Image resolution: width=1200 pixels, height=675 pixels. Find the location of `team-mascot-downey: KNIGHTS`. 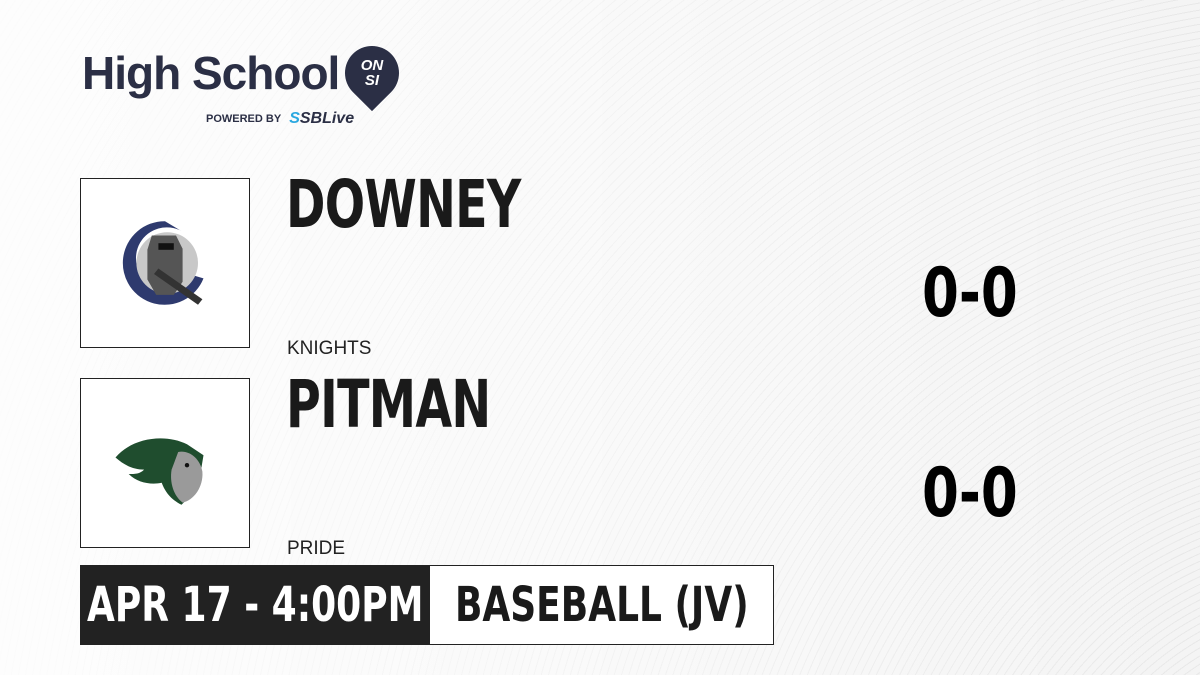

team-mascot-downey: KNIGHTS is located at coordinates (329, 348).